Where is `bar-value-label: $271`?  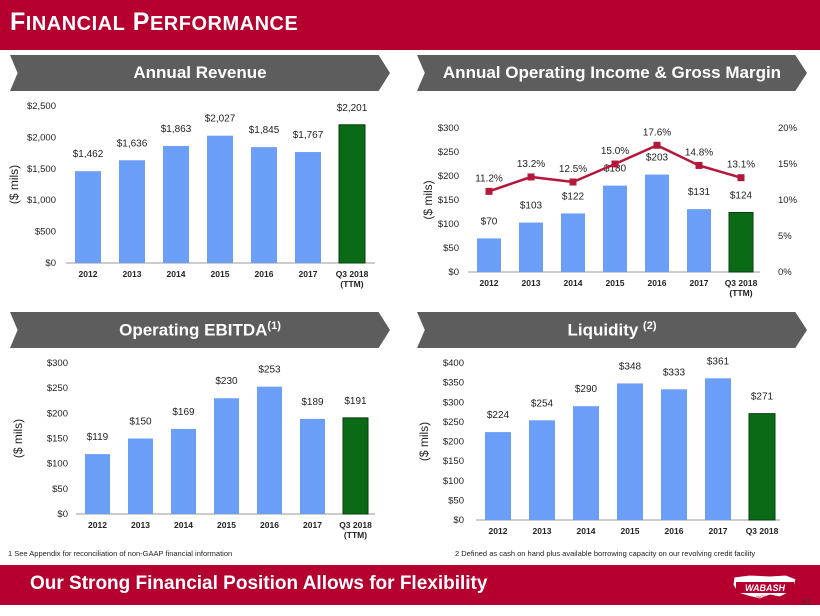
bar-value-label: $271 is located at coordinates (762, 397).